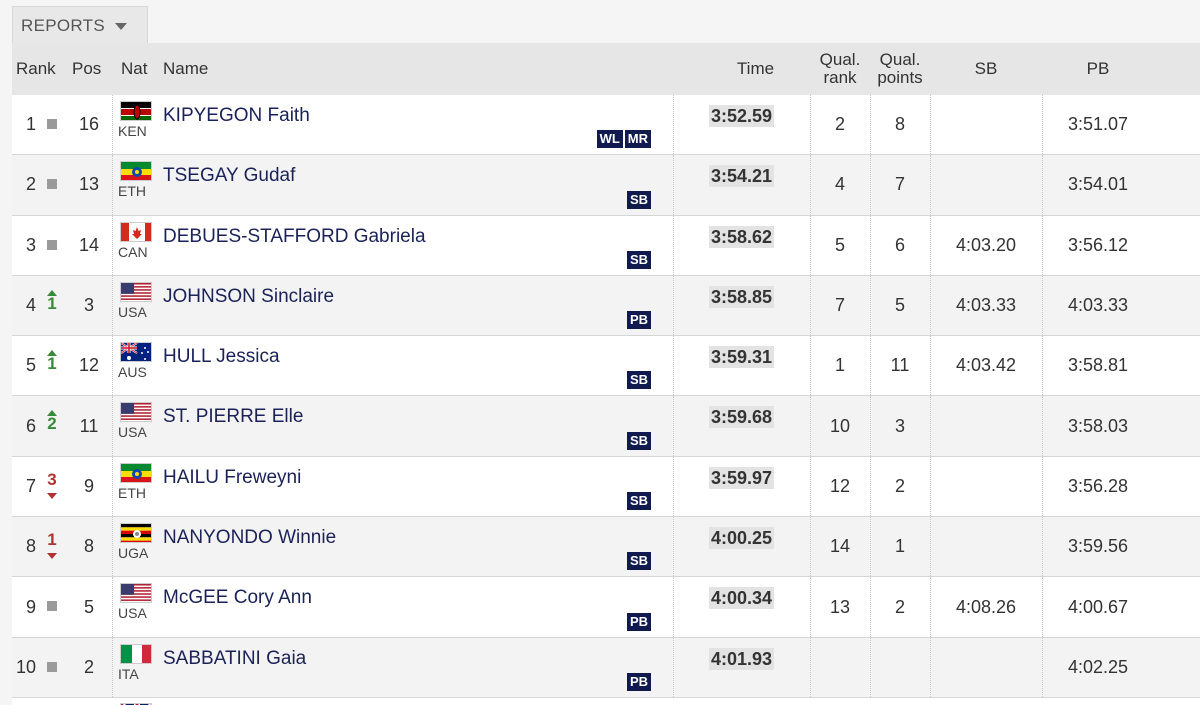 The height and width of the screenshot is (705, 1200). I want to click on nat-cell: ETH, so click(138, 184).